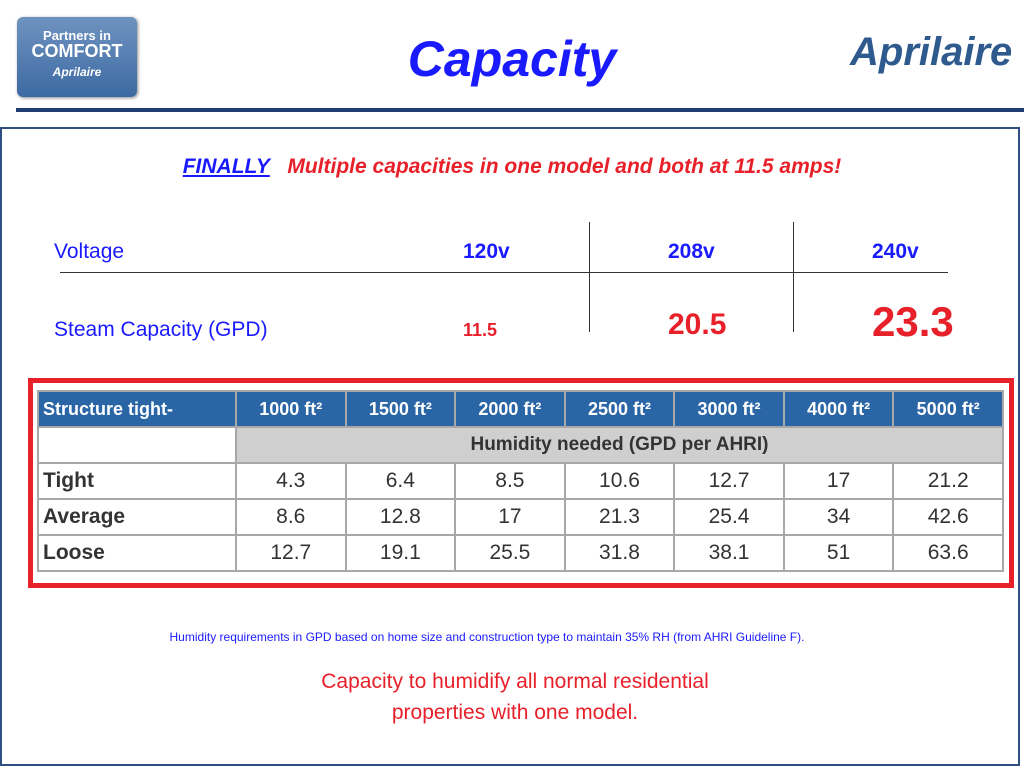  Describe the element at coordinates (619, 517) in the screenshot. I see `value-cell: 21.3` at that location.